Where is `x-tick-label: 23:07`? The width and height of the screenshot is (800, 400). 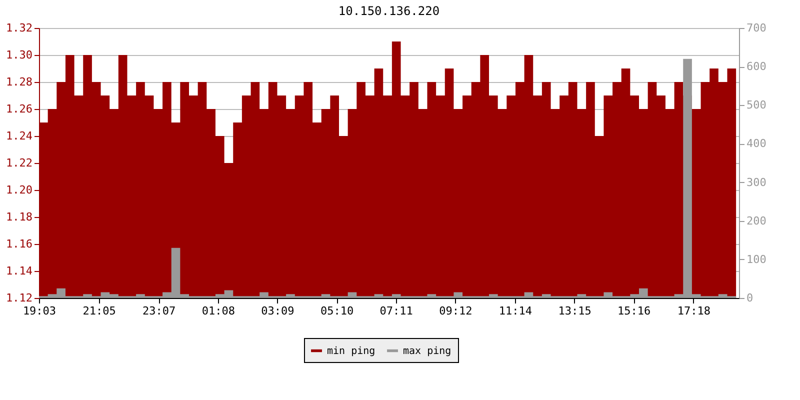
x-tick-label: 23:07 is located at coordinates (159, 311).